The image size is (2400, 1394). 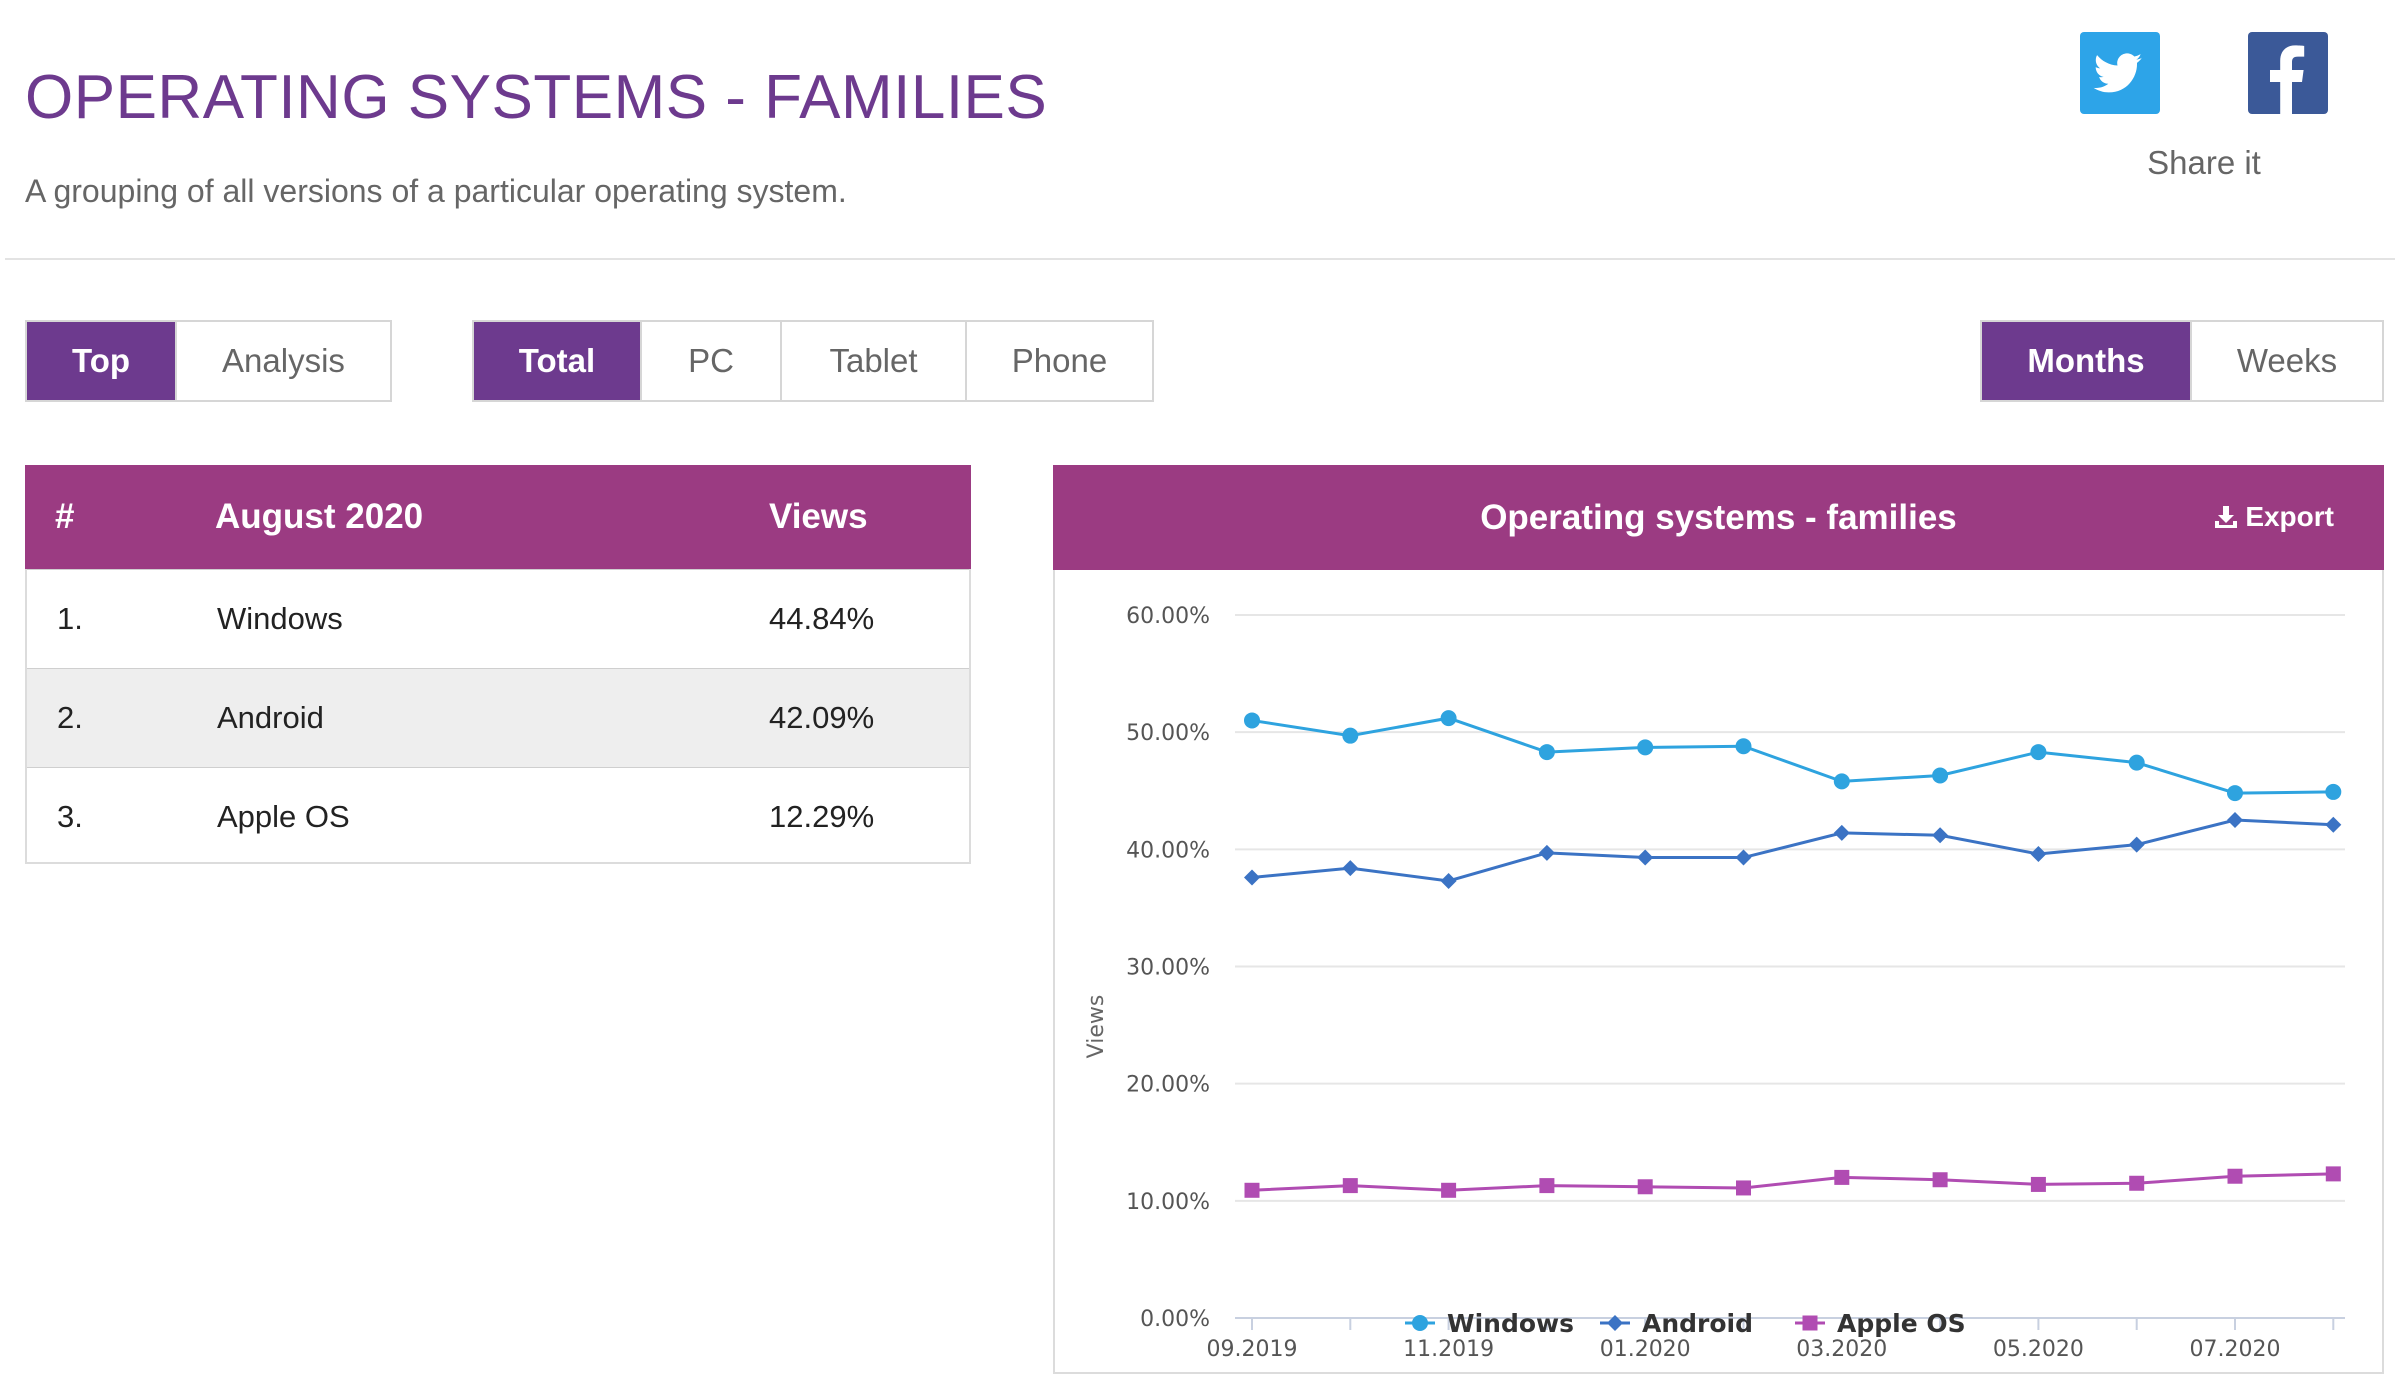 I want to click on tab-months: Months, so click(x=2086, y=361).